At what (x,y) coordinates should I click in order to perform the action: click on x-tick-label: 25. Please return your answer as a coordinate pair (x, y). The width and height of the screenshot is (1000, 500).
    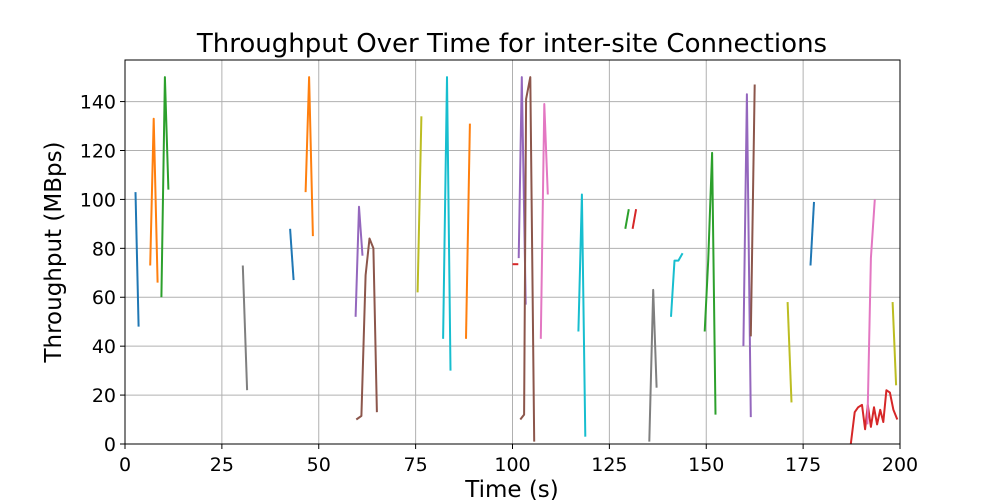
    Looking at the image, I should click on (222, 465).